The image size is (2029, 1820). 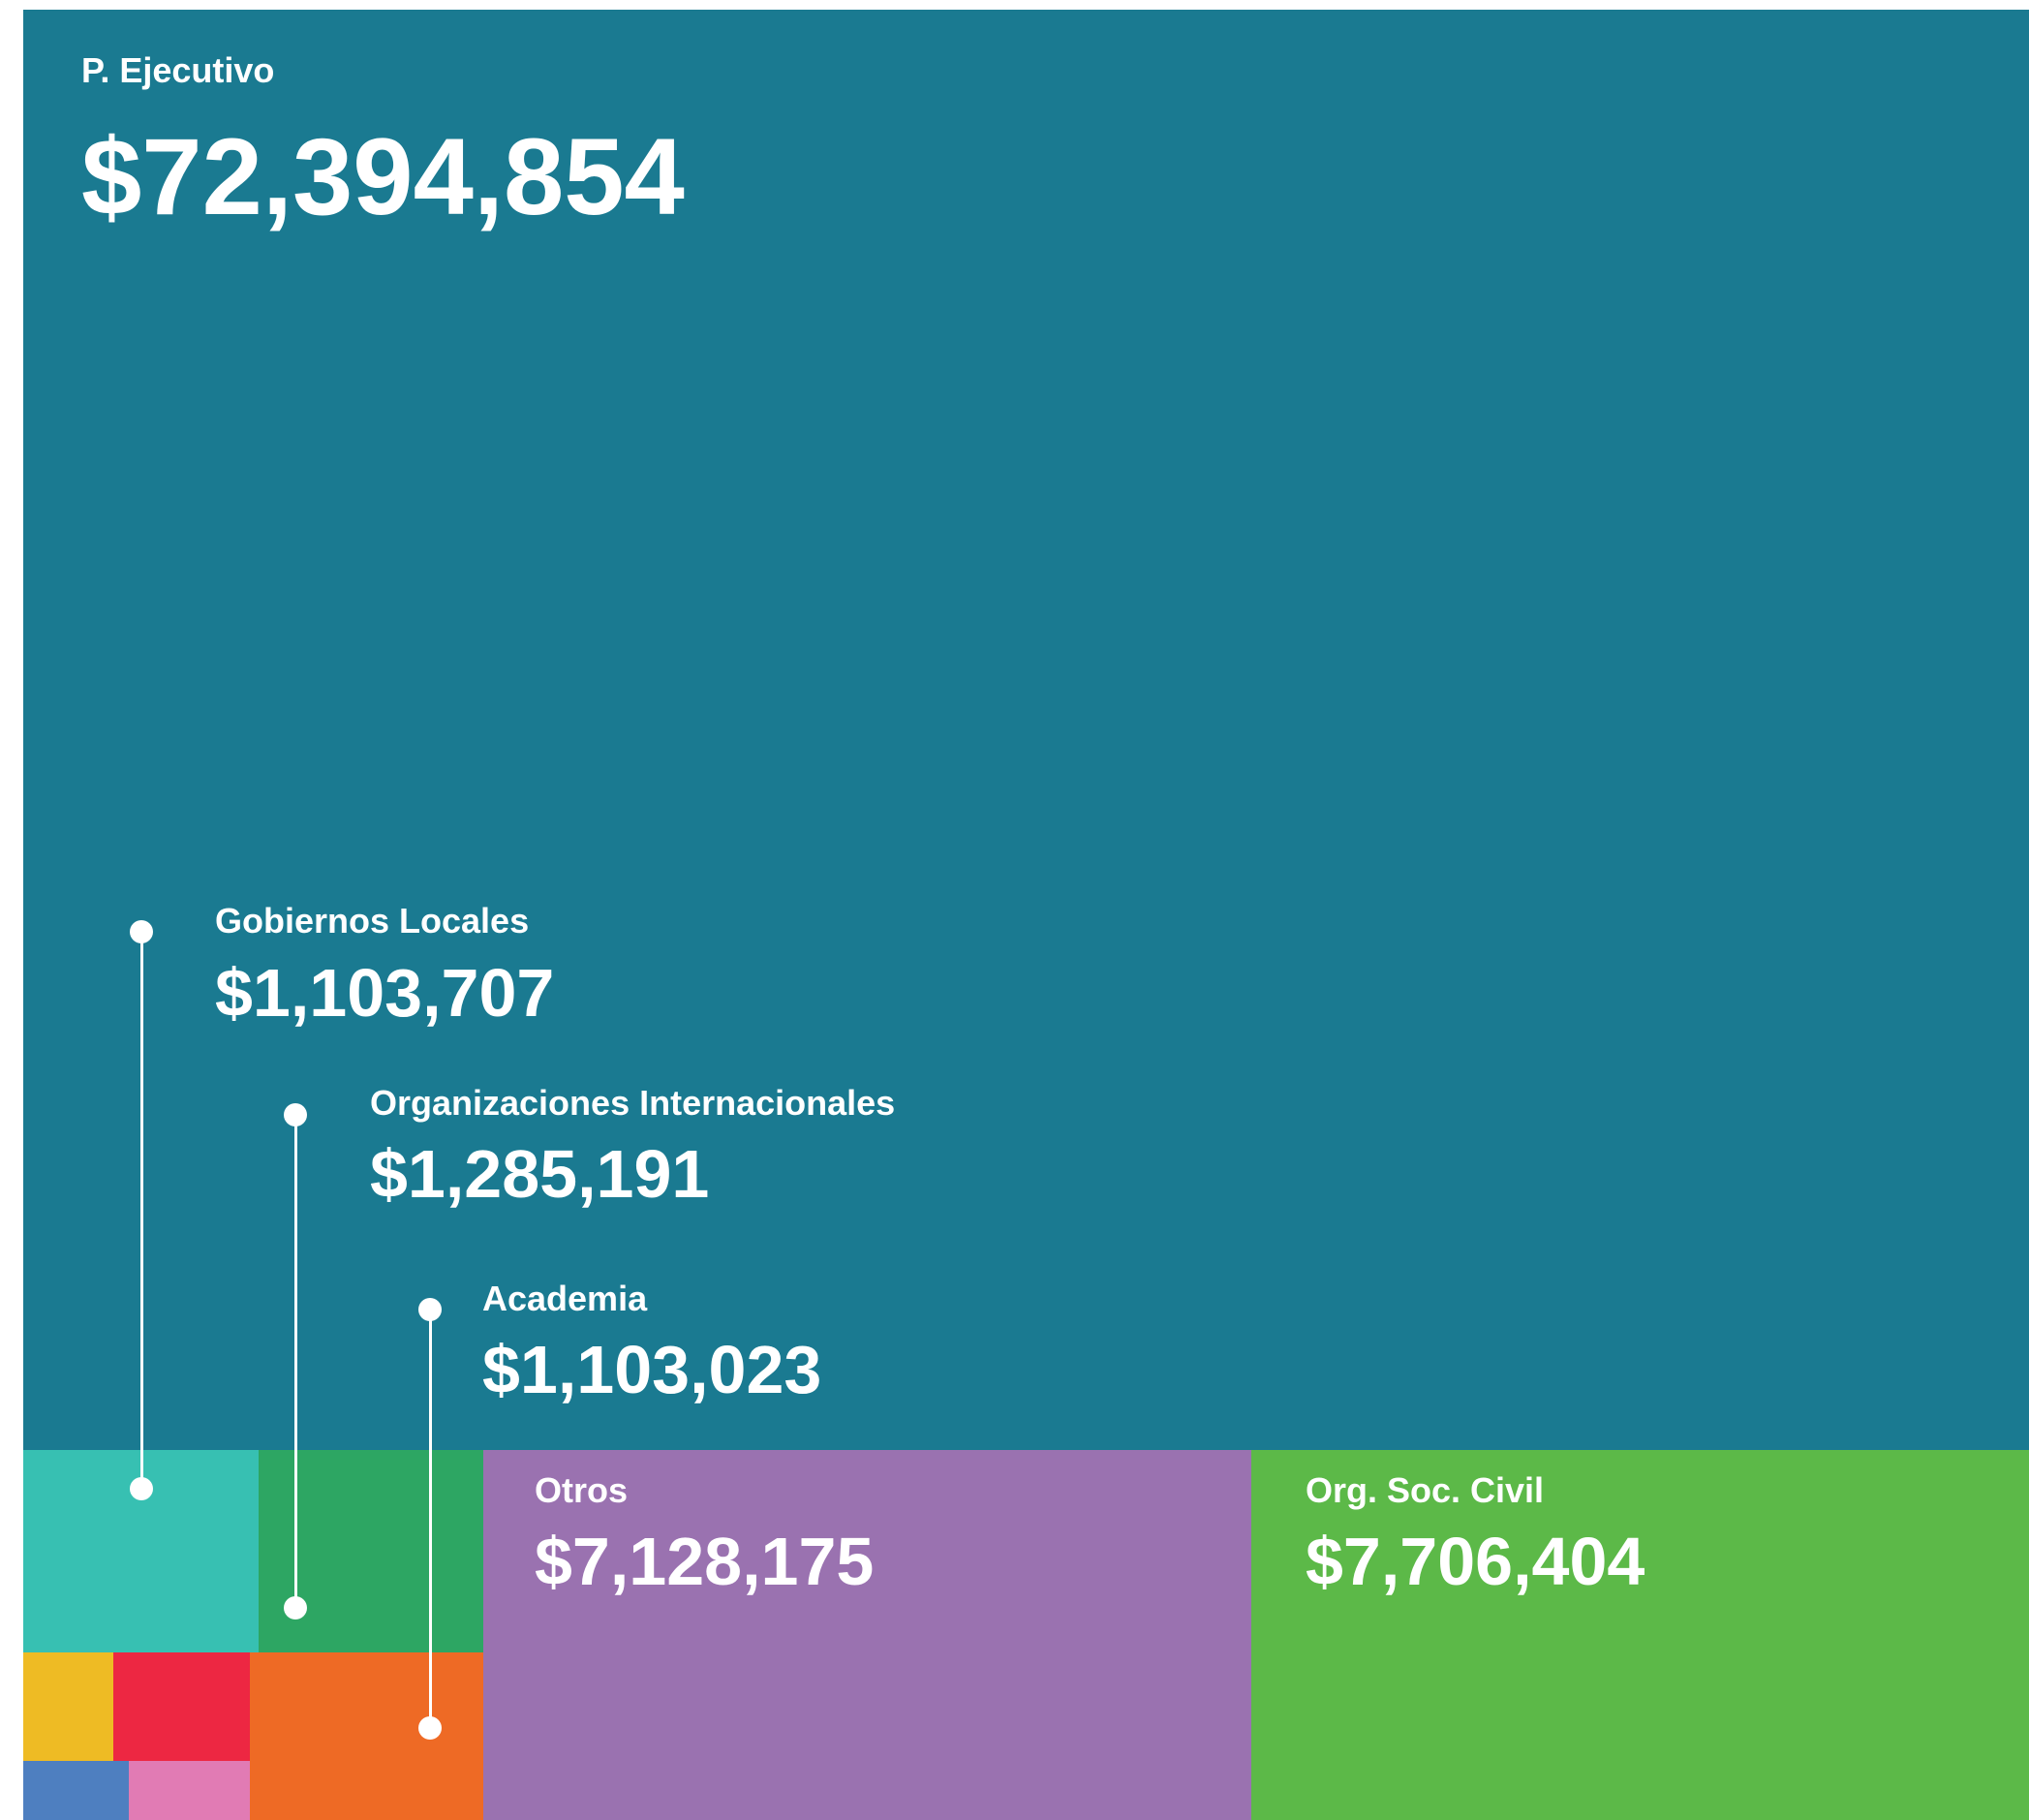 What do you see at coordinates (295, 1361) in the screenshot?
I see `leader-line-organizaciones-internacionales` at bounding box center [295, 1361].